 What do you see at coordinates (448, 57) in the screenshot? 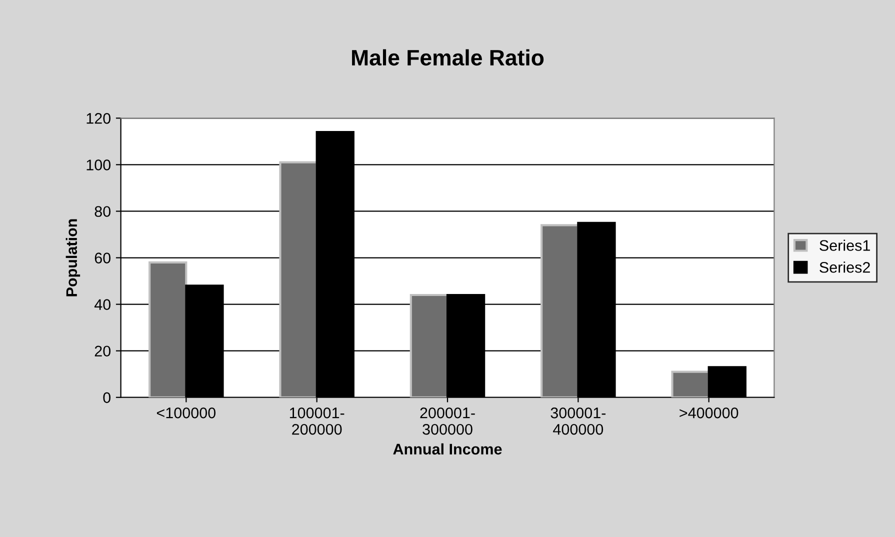
I see `chart-title: Male Female Ratio` at bounding box center [448, 57].